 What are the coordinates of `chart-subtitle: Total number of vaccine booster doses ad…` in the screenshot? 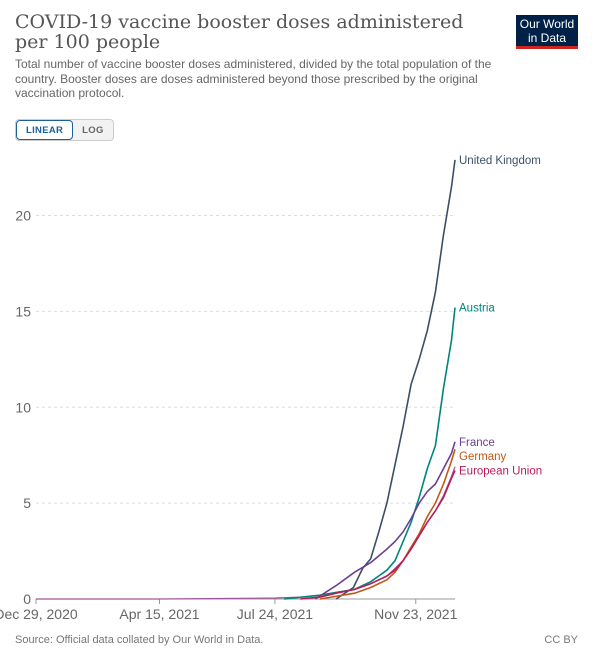 It's located at (253, 78).